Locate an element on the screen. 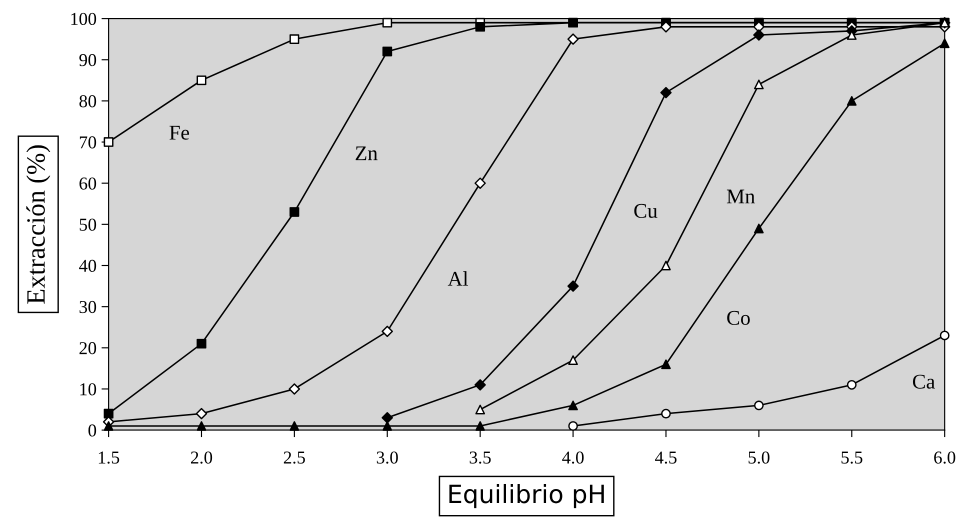  x-tick-label: 3.5 is located at coordinates (480, 458).